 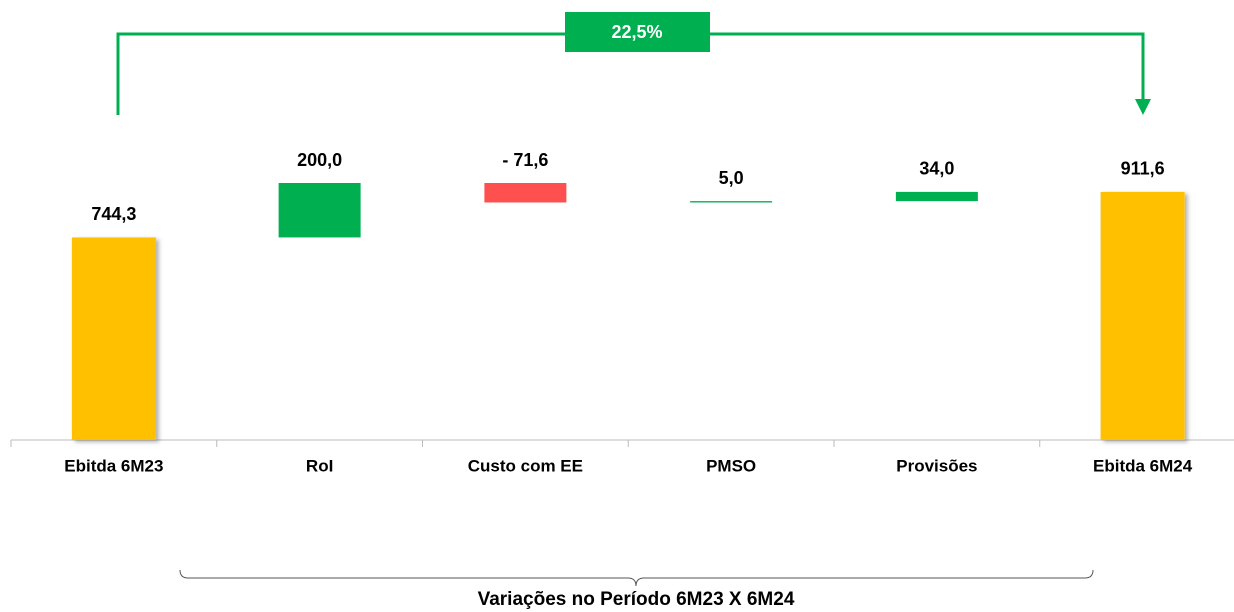 What do you see at coordinates (525, 465) in the screenshot?
I see `x-tick-label: Custo com EE` at bounding box center [525, 465].